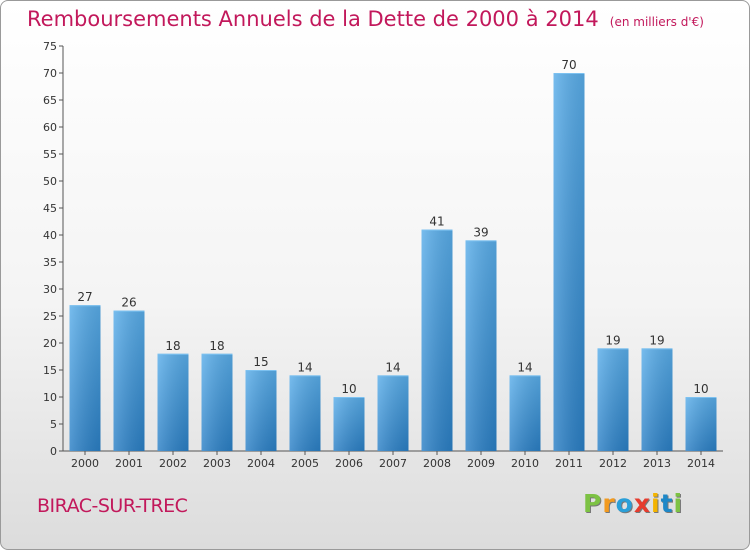 The width and height of the screenshot is (750, 550). I want to click on x-tick-label: 2005, so click(305, 463).